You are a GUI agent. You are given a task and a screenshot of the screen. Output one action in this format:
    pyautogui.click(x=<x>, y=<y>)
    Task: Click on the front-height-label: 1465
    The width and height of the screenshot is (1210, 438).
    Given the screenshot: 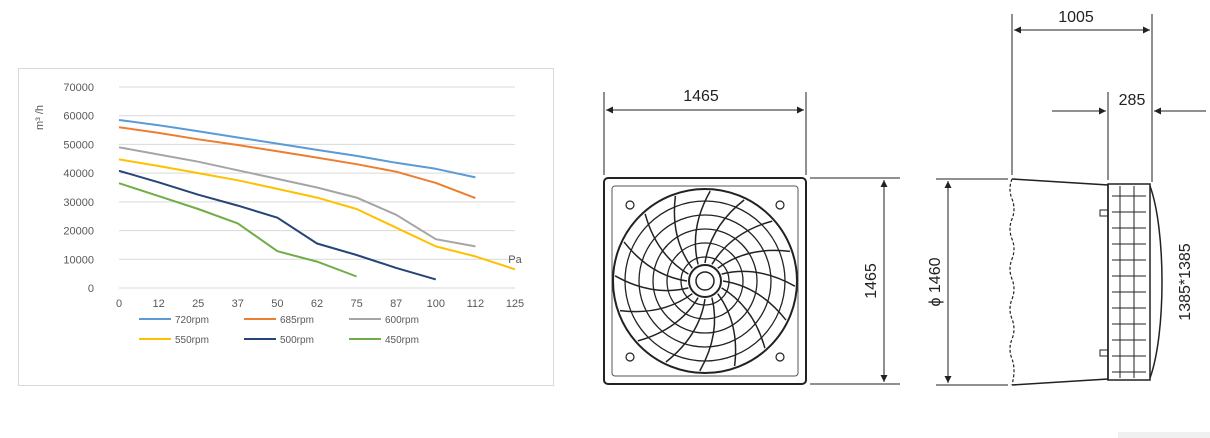 What is the action you would take?
    pyautogui.click(x=871, y=281)
    